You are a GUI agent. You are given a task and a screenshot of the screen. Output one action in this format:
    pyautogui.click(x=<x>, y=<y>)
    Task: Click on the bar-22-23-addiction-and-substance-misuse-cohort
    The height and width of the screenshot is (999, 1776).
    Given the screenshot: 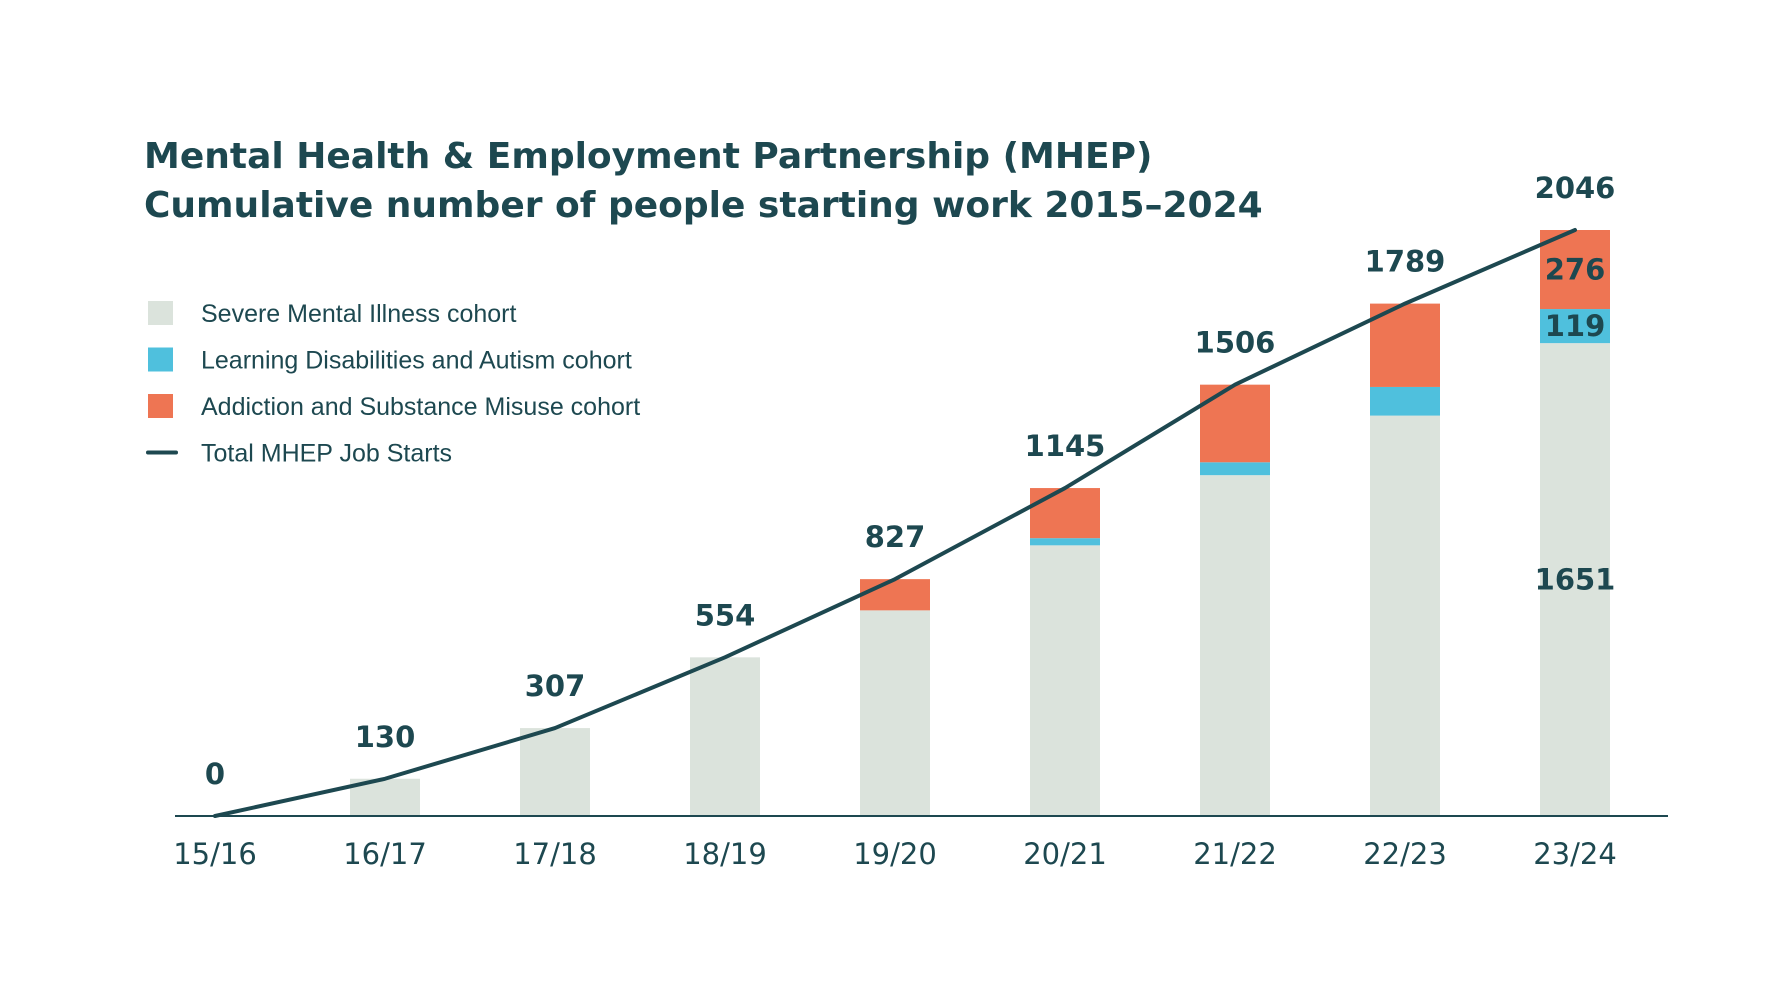 What is the action you would take?
    pyautogui.click(x=1405, y=345)
    